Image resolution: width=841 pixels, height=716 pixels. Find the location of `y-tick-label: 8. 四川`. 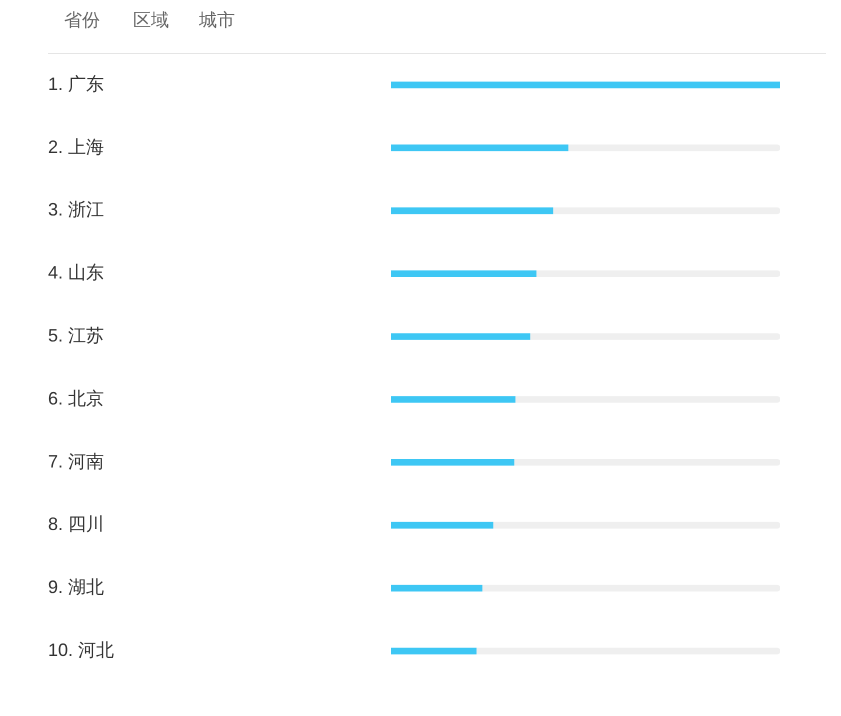

y-tick-label: 8. 四川 is located at coordinates (76, 524).